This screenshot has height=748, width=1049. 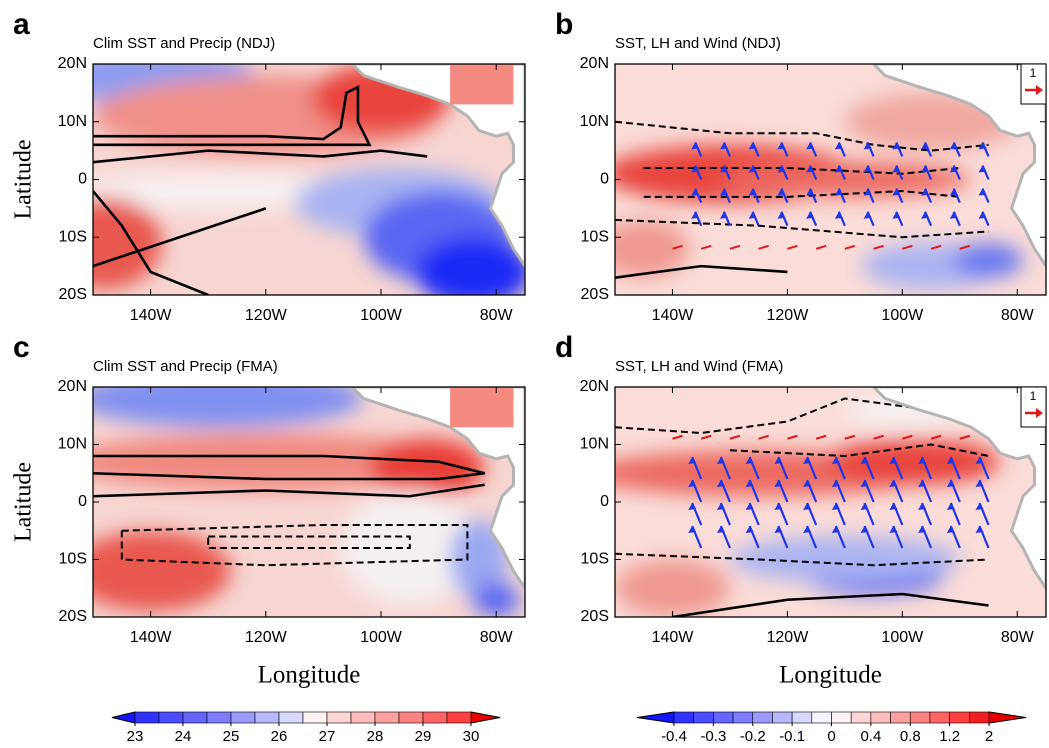 What do you see at coordinates (564, 347) in the screenshot?
I see `panel-letter: d` at bounding box center [564, 347].